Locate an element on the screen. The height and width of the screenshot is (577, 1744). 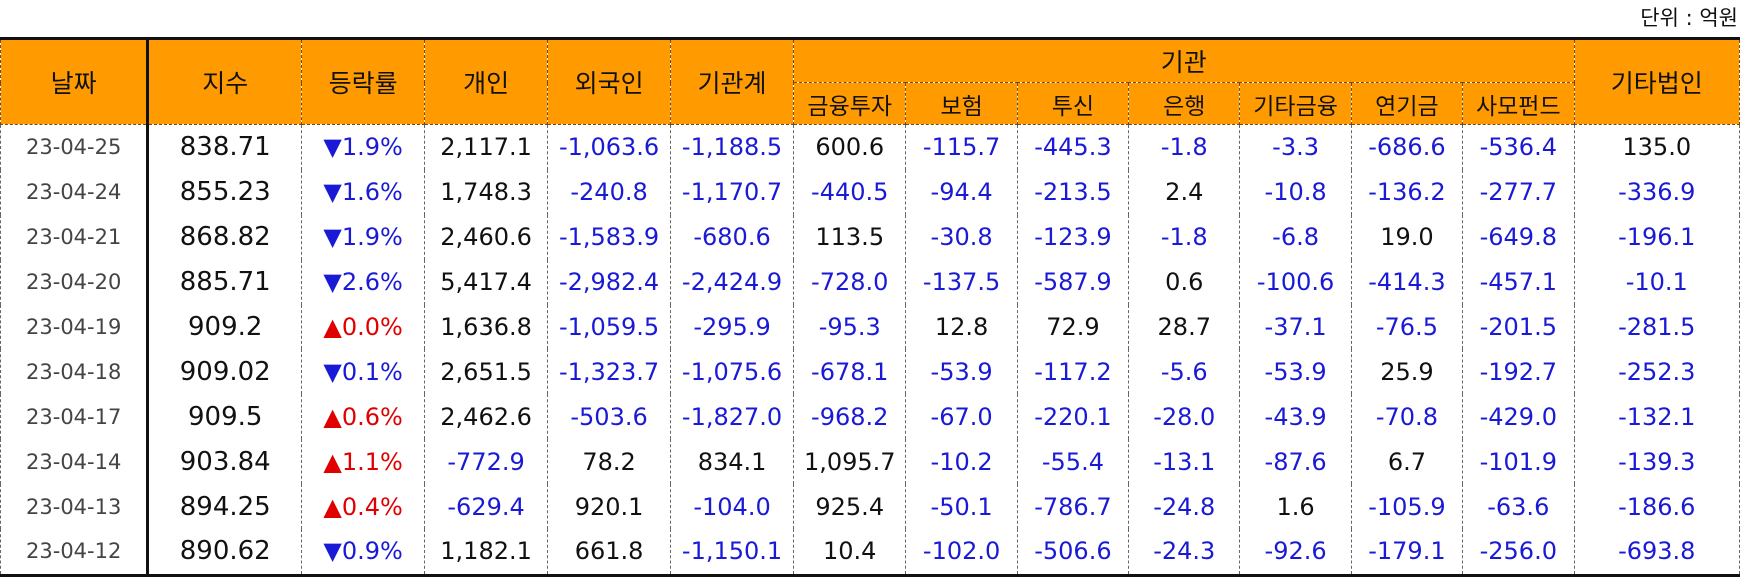
cell-value: -220.1 is located at coordinates (1073, 417).